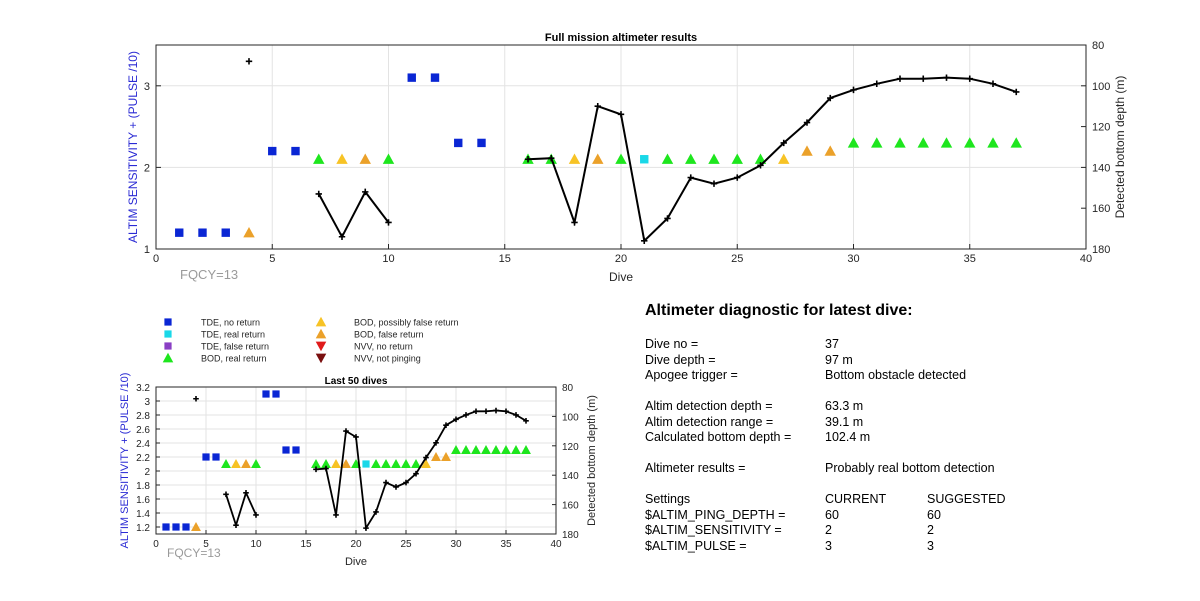 Image resolution: width=1200 pixels, height=601 pixels. What do you see at coordinates (356, 381) in the screenshot?
I see `chart-title: Last 50 dives` at bounding box center [356, 381].